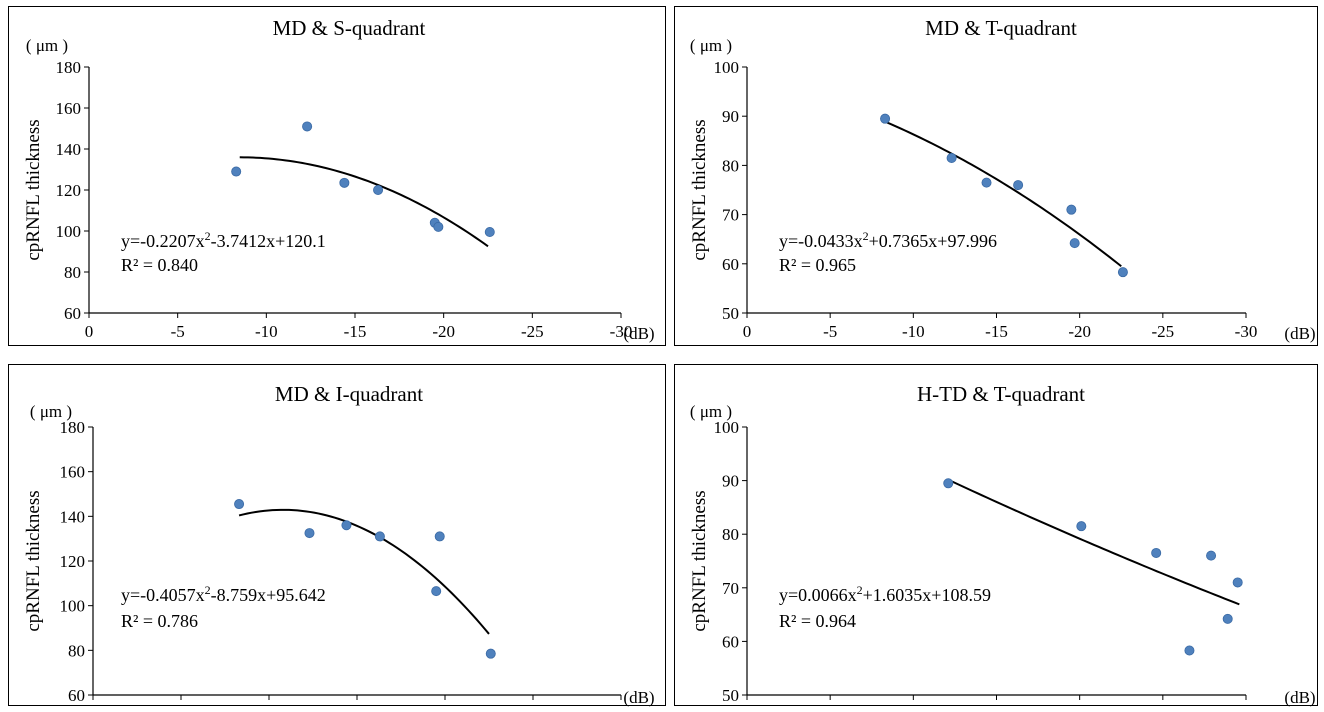  I want to click on r-squared-label: R² = 0.964, so click(817, 621).